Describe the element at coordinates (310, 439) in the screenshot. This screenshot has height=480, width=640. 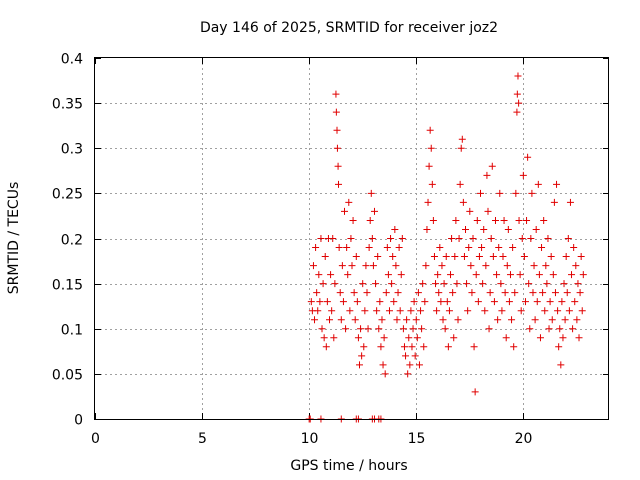
I see `x-tick-label: 10` at that location.